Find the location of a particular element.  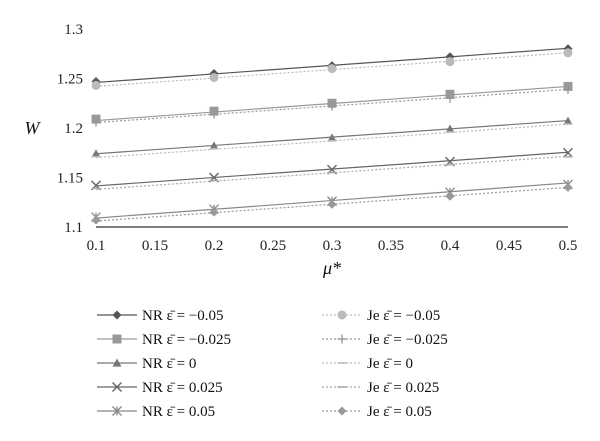

legend-item: Je ε̄ = −0.05 is located at coordinates (381, 316).